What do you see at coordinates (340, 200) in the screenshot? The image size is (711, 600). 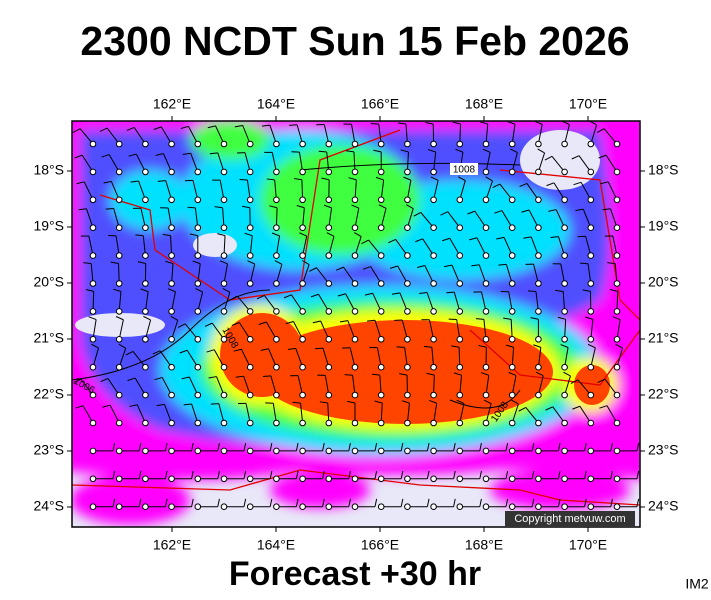 I see `green` at bounding box center [340, 200].